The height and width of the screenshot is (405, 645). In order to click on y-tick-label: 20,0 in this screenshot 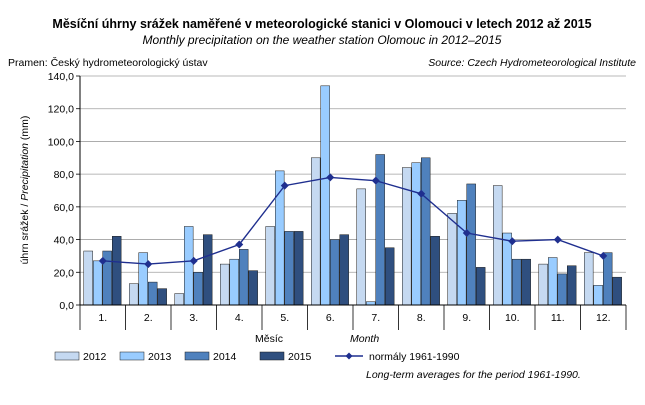, I will do `click(64, 273)`.